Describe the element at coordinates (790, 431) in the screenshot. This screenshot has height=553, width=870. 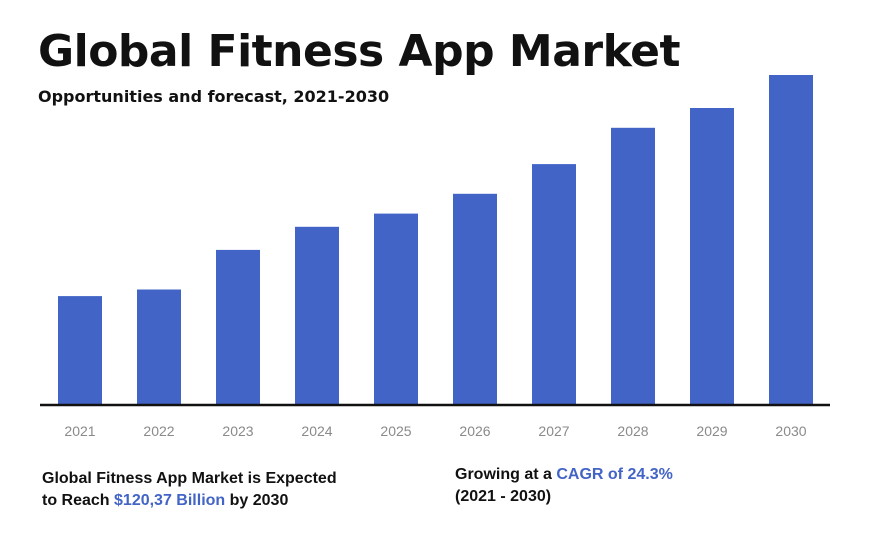
I see `x-tick-2030: 2030` at that location.